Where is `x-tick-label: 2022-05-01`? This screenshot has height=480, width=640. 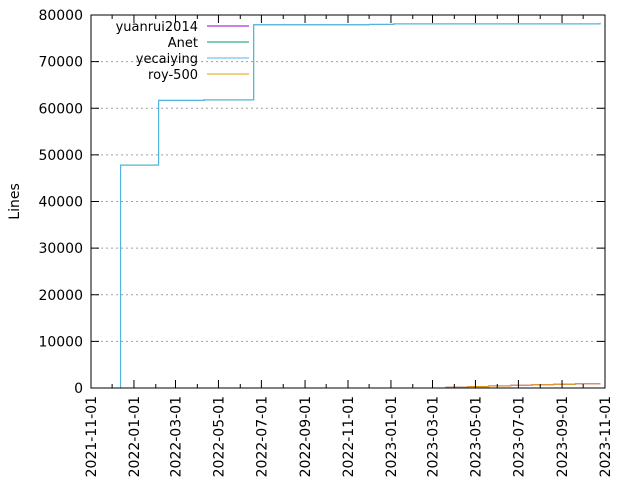
x-tick-label: 2022-05-01 is located at coordinates (219, 436).